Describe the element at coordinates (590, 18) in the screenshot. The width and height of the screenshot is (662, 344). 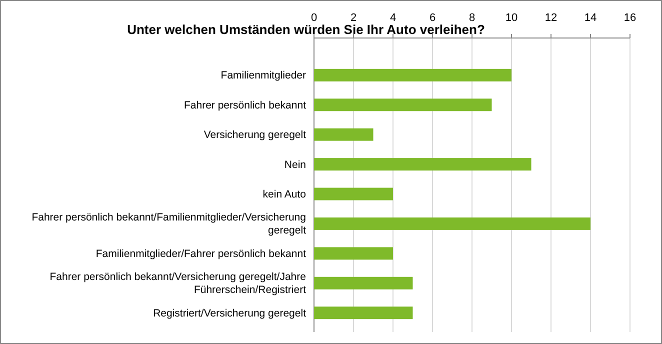
I see `x-tick-label: 14` at that location.